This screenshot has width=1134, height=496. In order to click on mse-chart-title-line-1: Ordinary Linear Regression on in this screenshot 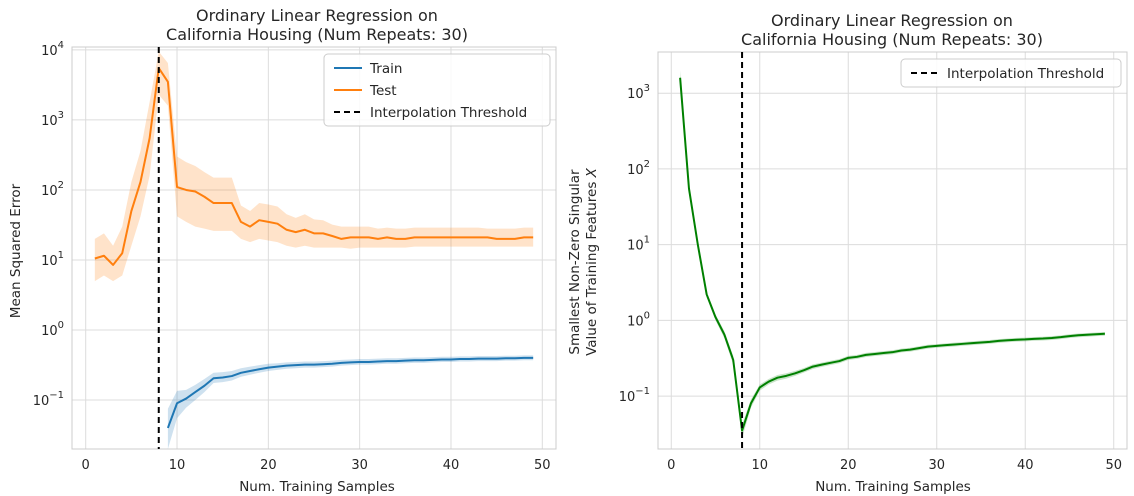, I will do `click(317, 15)`.